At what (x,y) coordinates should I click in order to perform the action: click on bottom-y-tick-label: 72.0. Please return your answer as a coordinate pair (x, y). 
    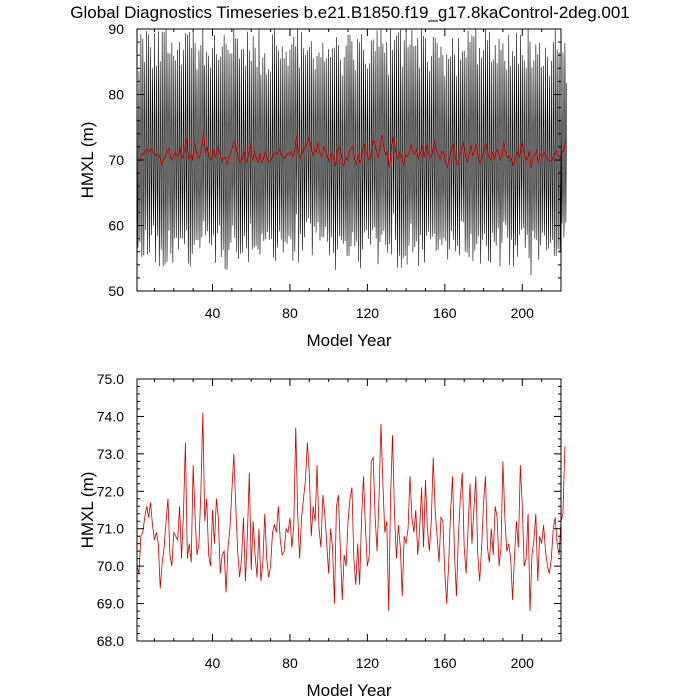
    Looking at the image, I should click on (110, 491).